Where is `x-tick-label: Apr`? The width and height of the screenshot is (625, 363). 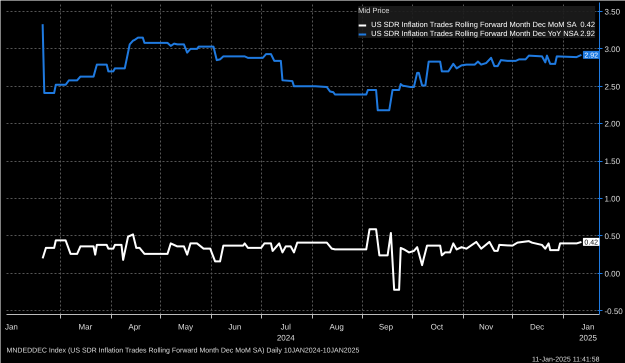
x-tick-label: Apr is located at coordinates (135, 327).